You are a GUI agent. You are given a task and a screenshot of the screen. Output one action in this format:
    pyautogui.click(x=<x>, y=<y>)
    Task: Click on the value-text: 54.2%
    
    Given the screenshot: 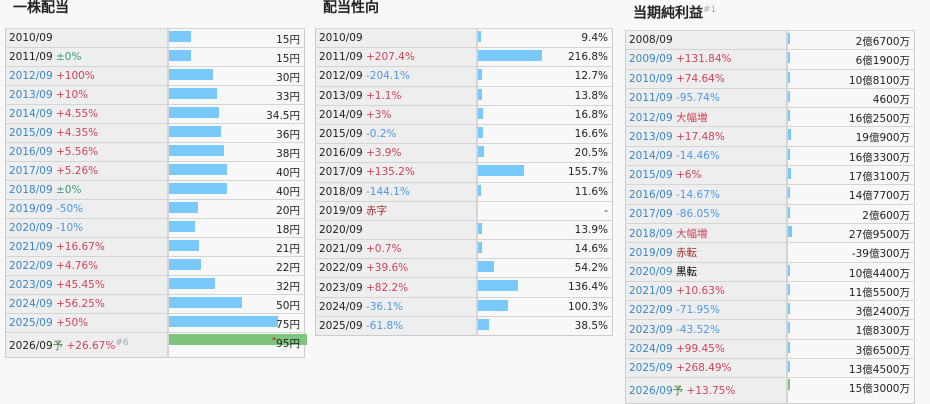 What is the action you would take?
    pyautogui.click(x=591, y=268)
    